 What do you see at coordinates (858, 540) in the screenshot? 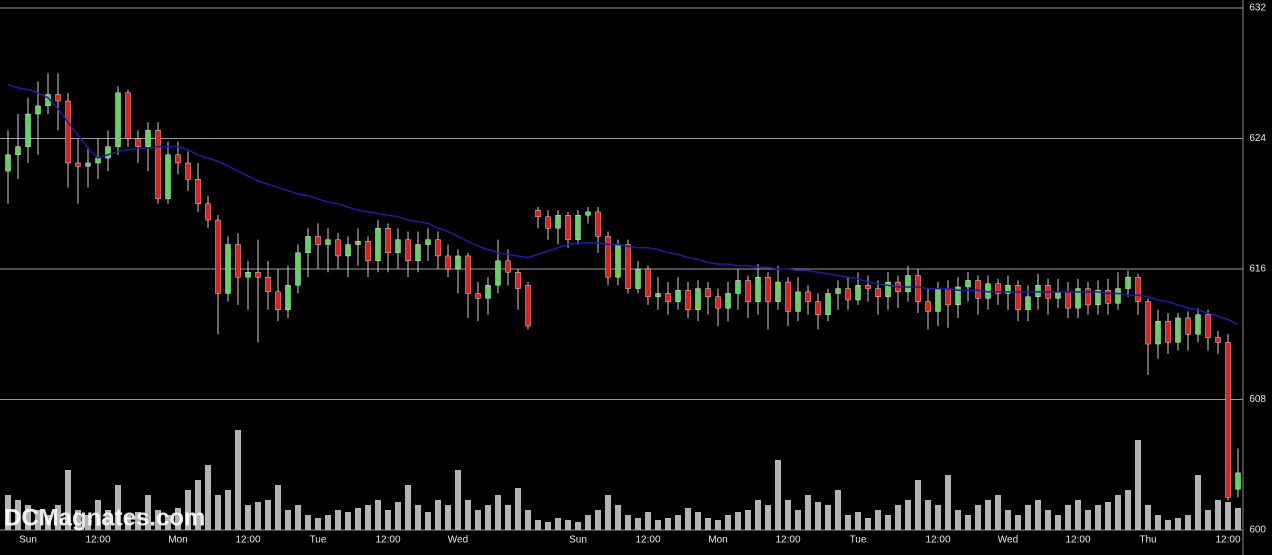
I see `x-tick-label: Tue` at bounding box center [858, 540].